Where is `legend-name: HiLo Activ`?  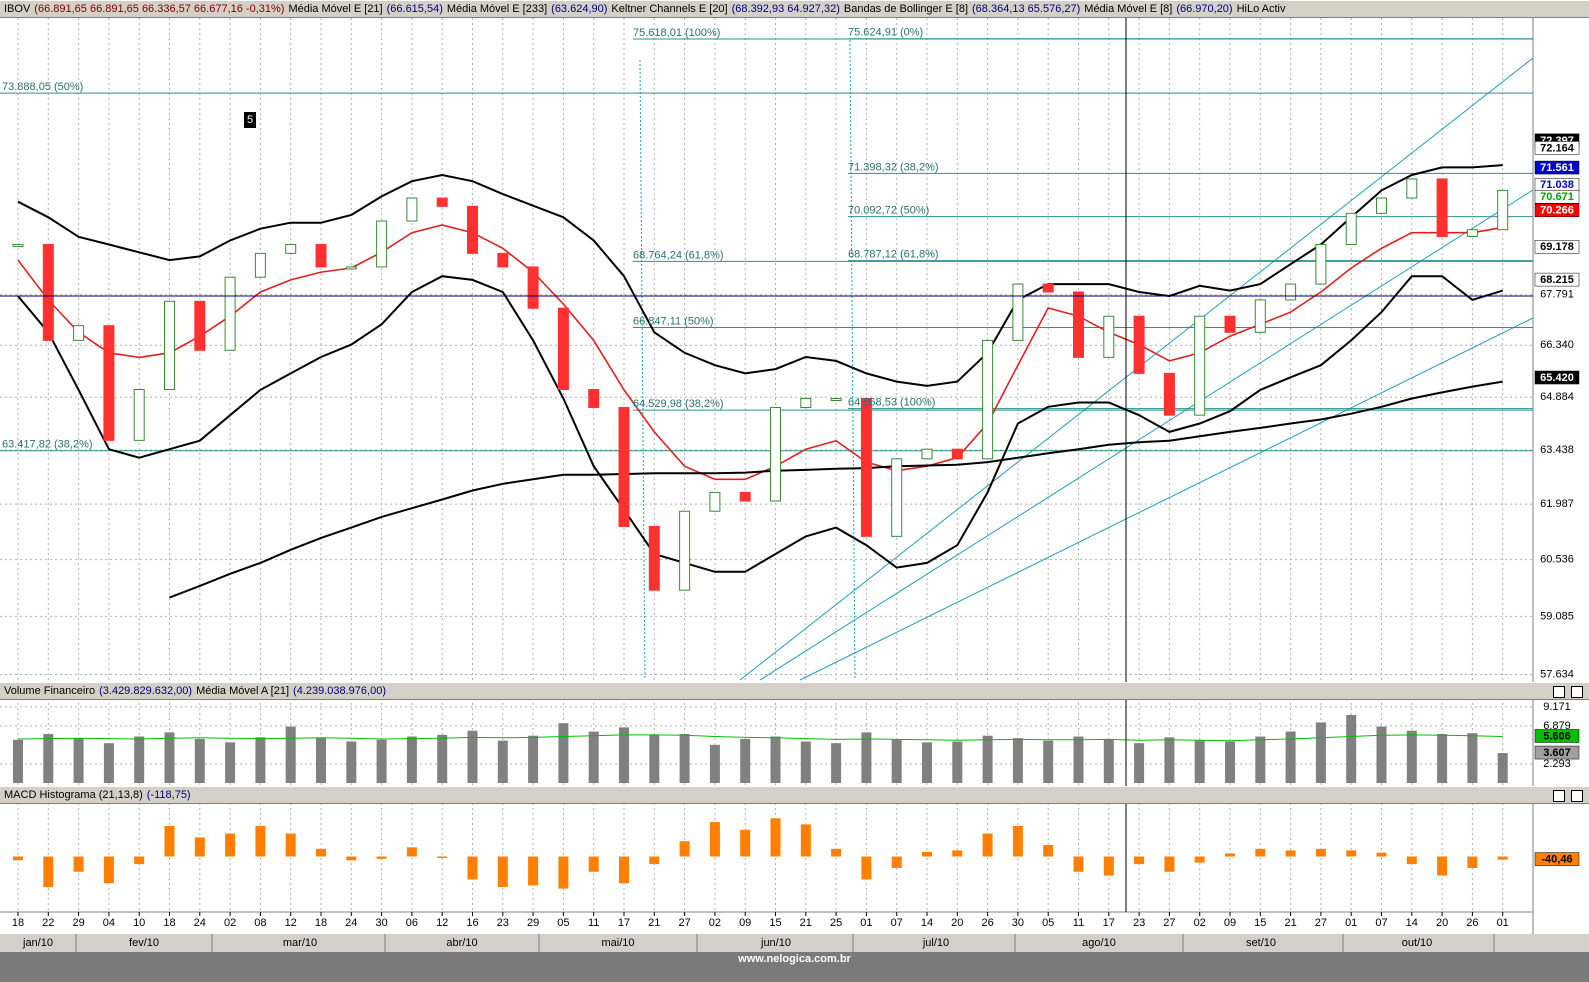
legend-name: HiLo Activ is located at coordinates (1261, 9).